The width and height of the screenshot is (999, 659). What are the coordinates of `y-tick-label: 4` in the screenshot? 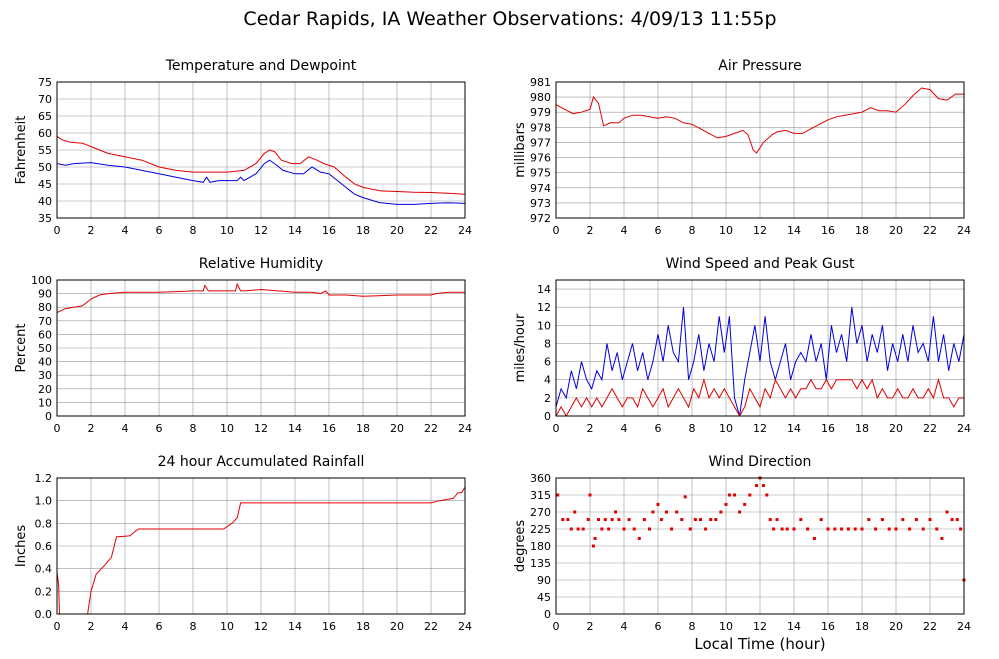 It's located at (547, 380).